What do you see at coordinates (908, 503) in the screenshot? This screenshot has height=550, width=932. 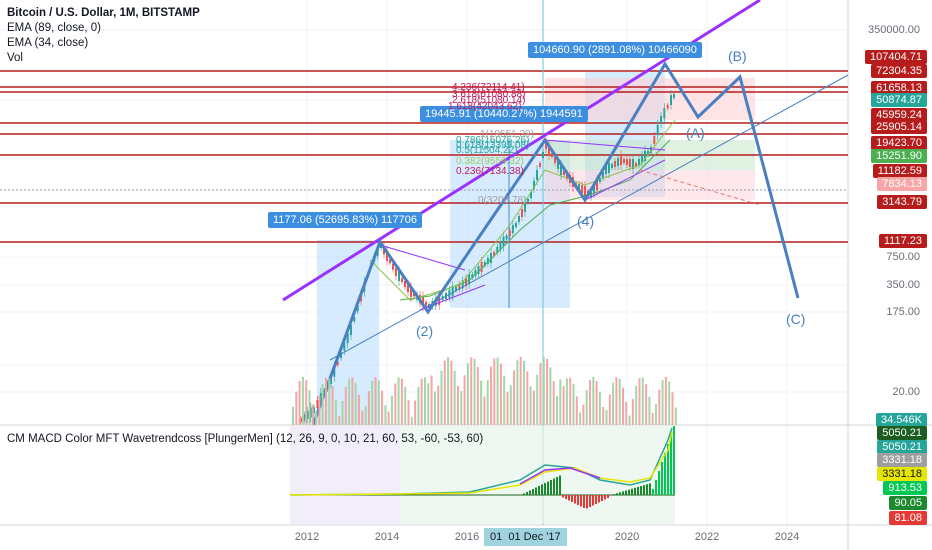 I see `macd-tag: 90.05` at bounding box center [908, 503].